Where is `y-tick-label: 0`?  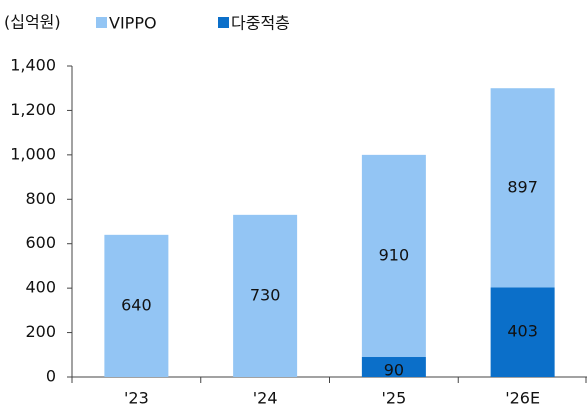 y-tick-label: 0 is located at coordinates (51, 376).